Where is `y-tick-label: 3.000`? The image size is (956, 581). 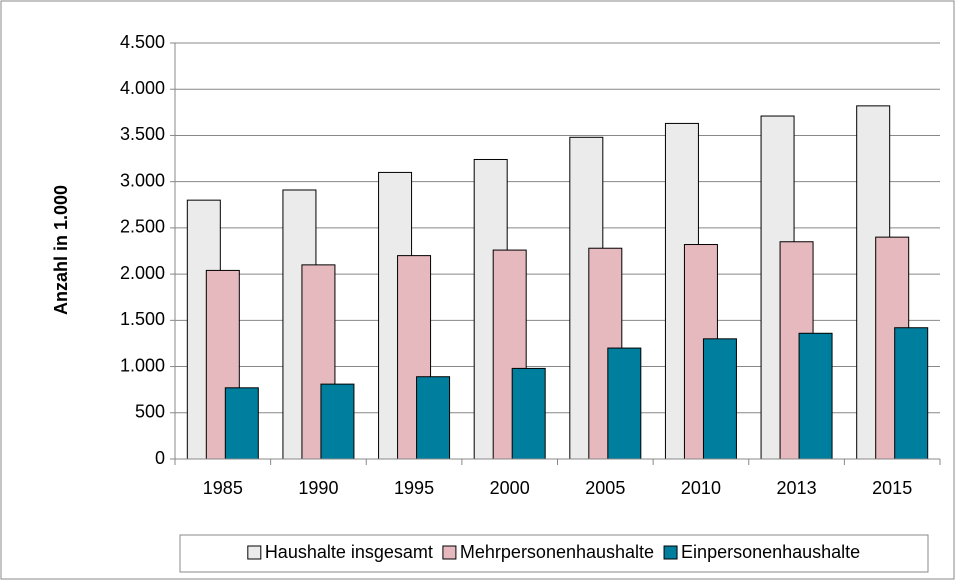
y-tick-label: 3.000 is located at coordinates (142, 180).